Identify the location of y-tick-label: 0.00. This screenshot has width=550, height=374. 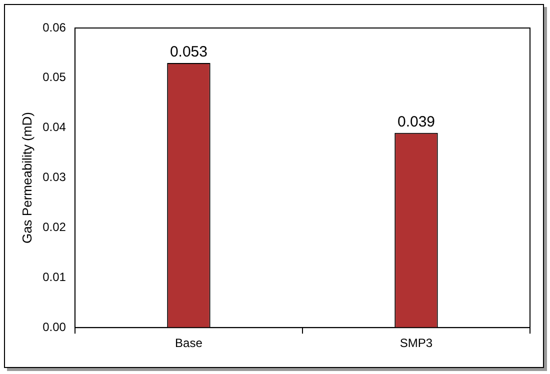
(54, 327).